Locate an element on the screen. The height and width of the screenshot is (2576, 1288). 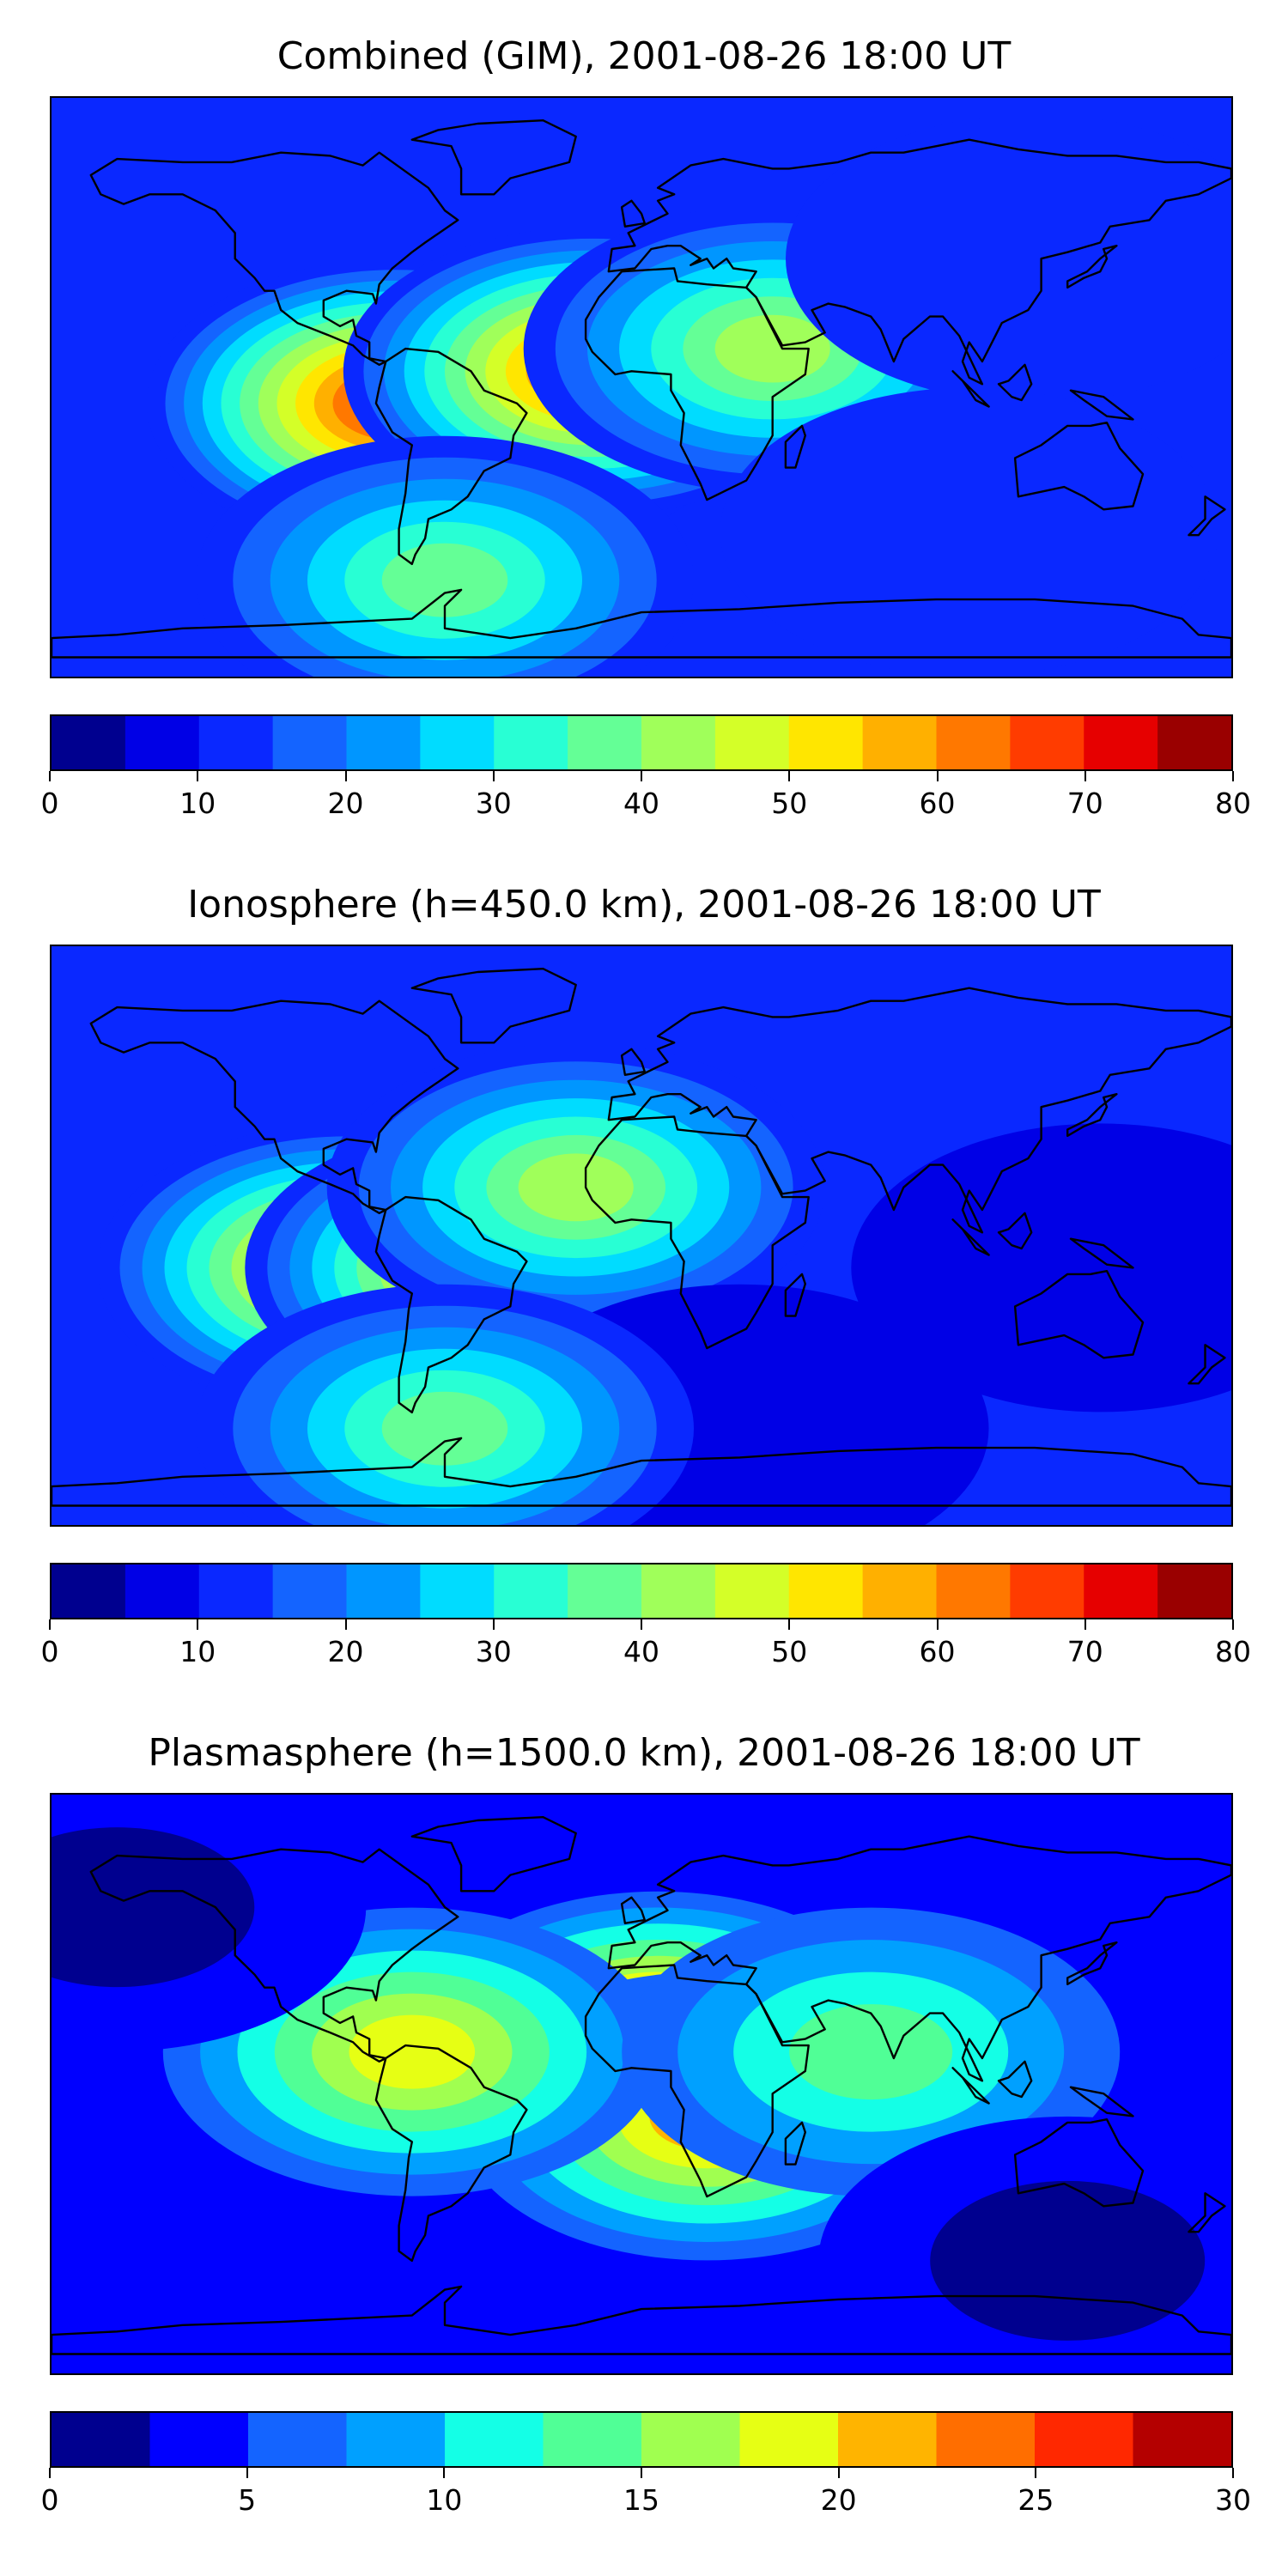
tick-label: 80 is located at coordinates (1233, 803).